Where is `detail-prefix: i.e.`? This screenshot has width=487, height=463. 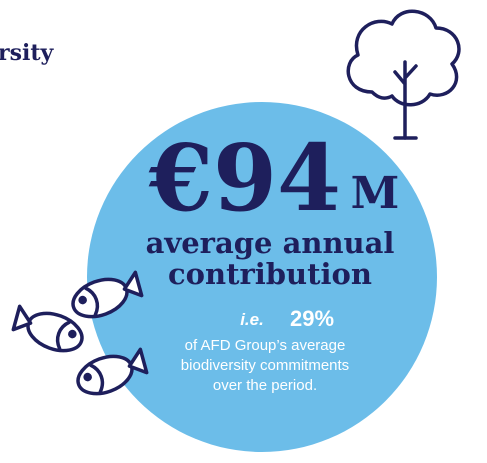 detail-prefix: i.e. is located at coordinates (252, 319).